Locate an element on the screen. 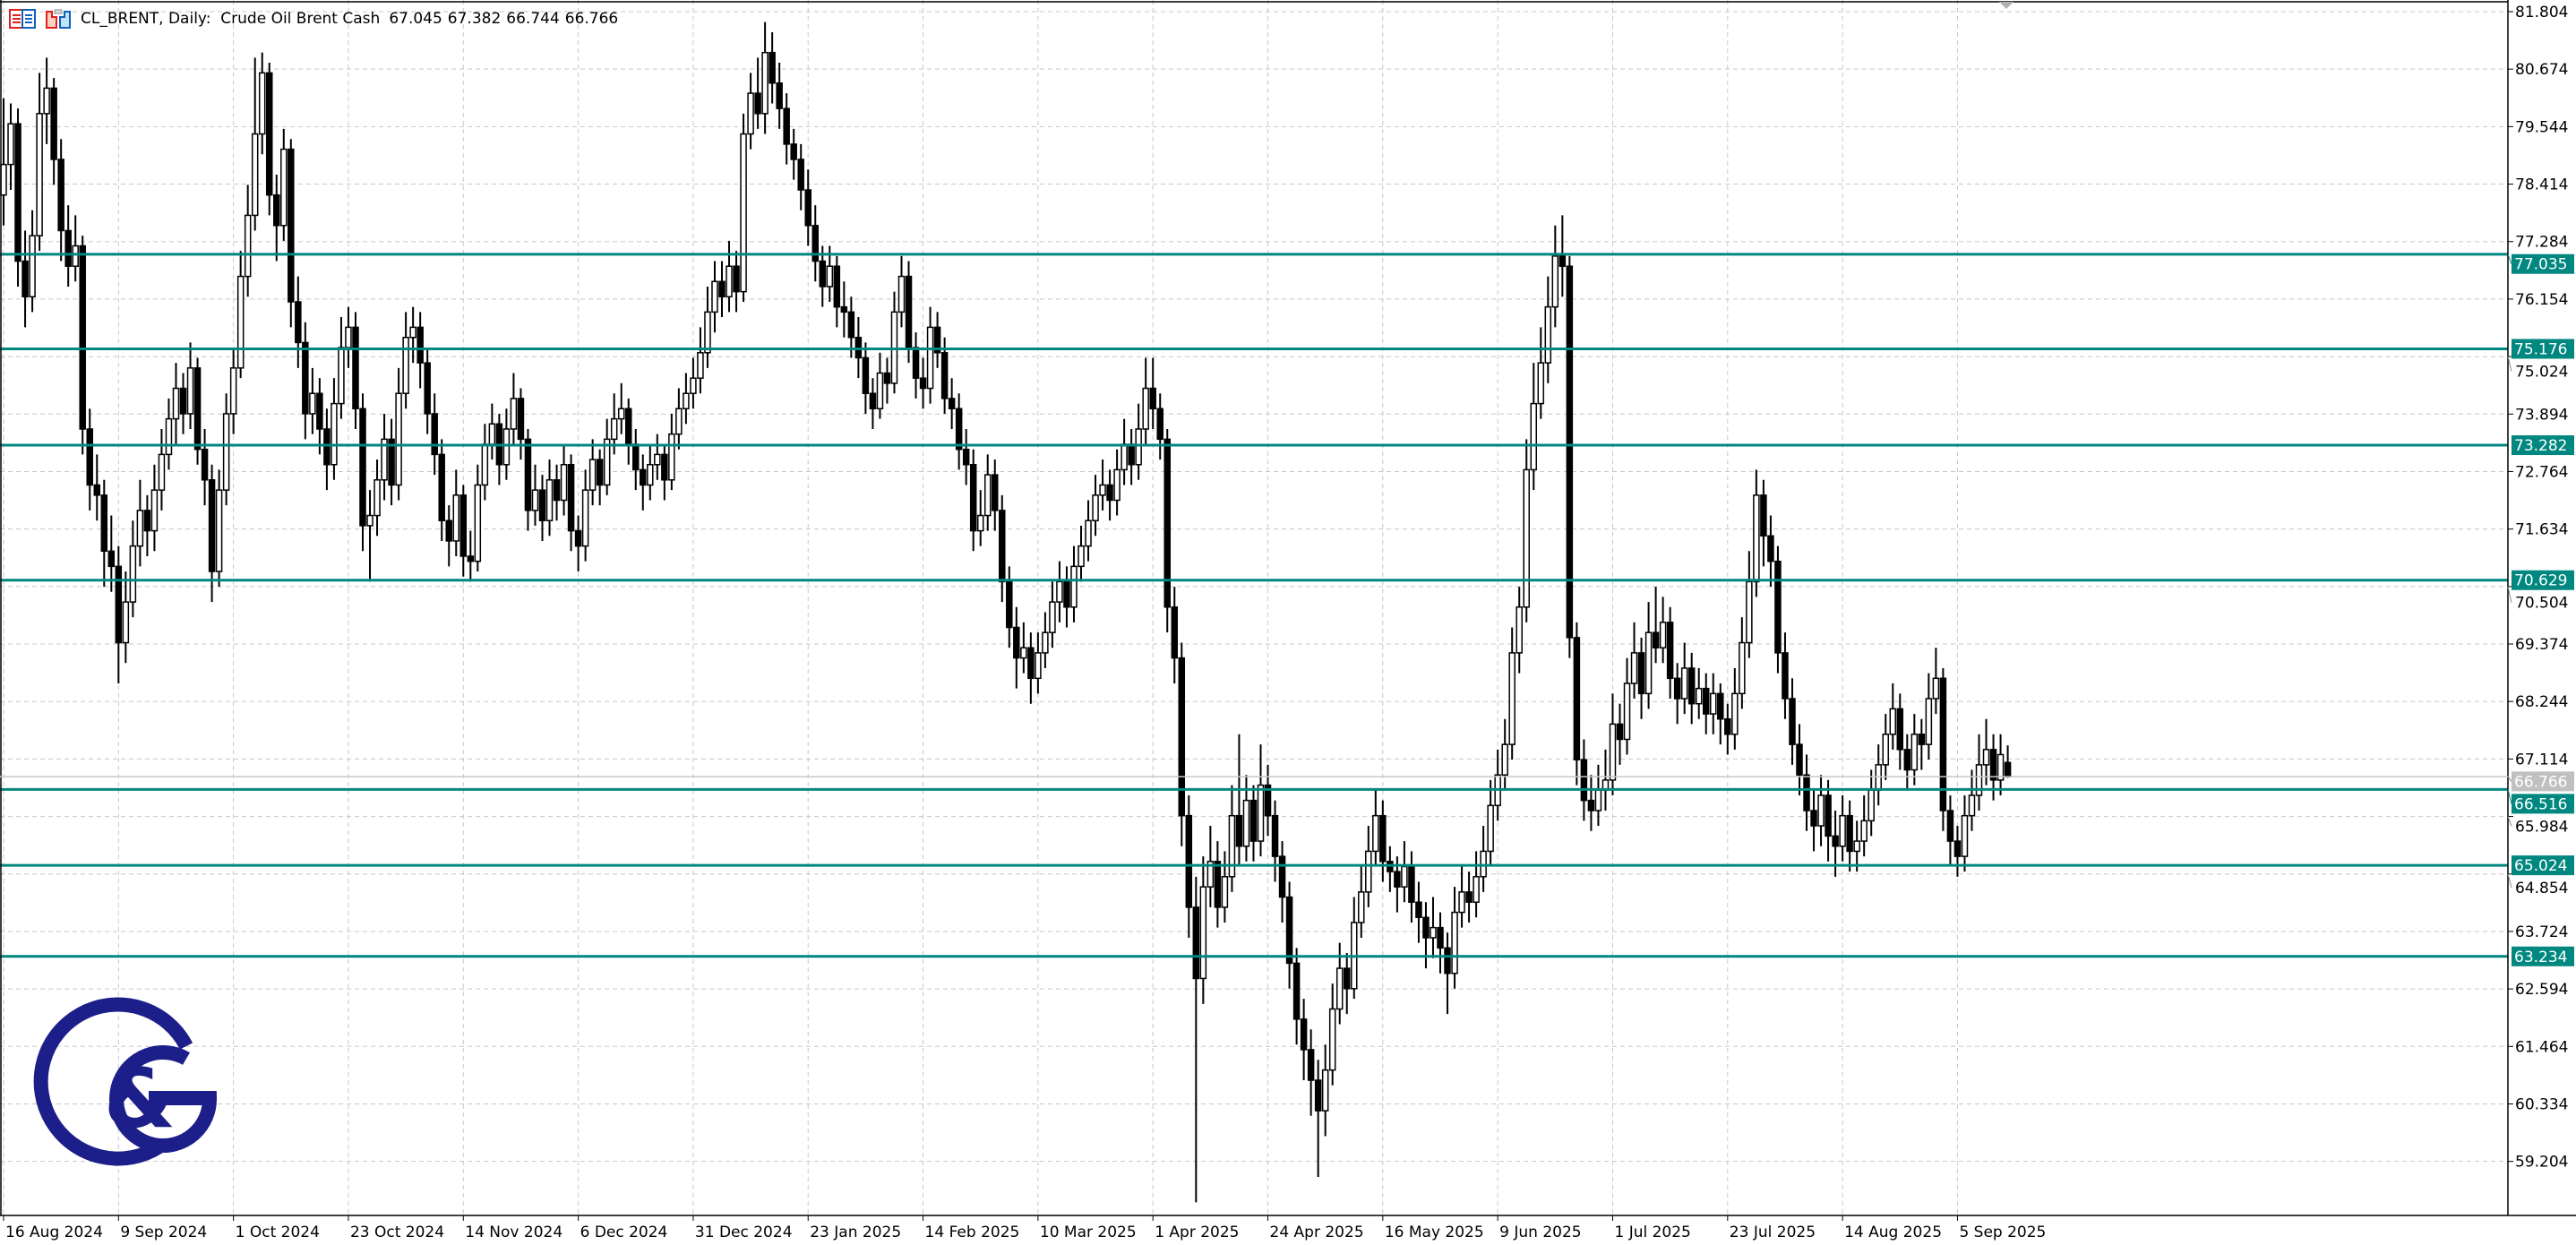  y-tick-label: 61.464 is located at coordinates (2541, 1047).